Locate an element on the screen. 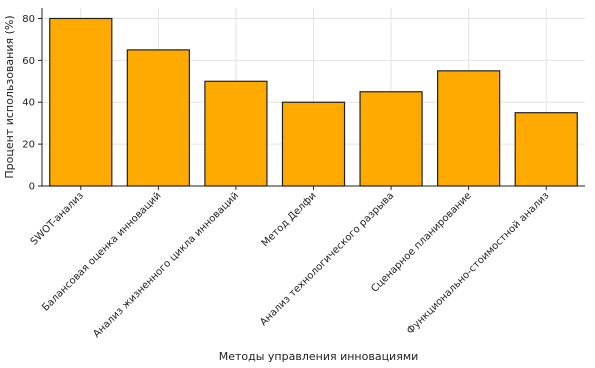 The width and height of the screenshot is (595, 368). y-tick-label: 40 is located at coordinates (28, 103).